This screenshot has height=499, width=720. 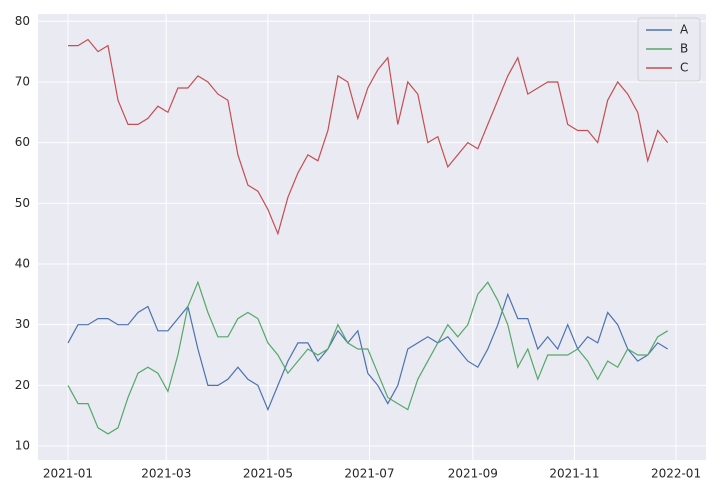 I want to click on y-tick-label: 70, so click(x=22, y=81).